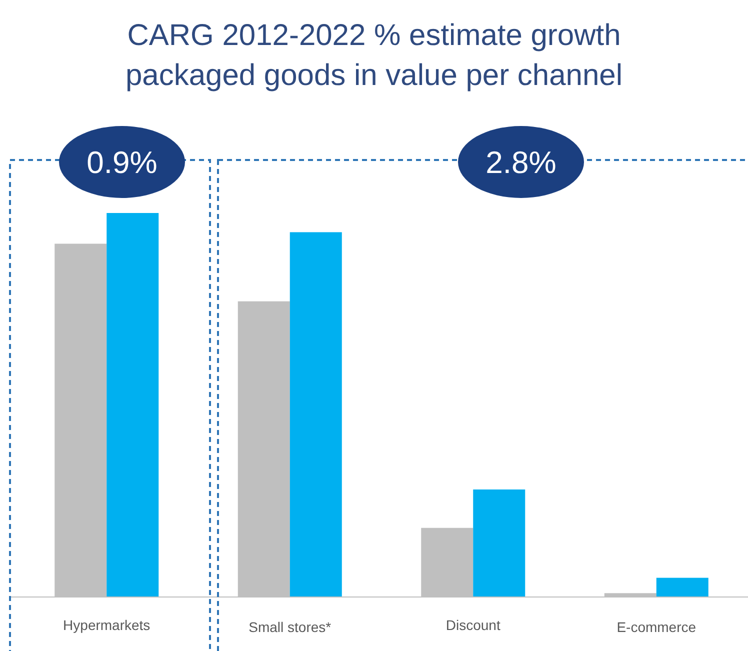  Describe the element at coordinates (374, 55) in the screenshot. I see `chart-title: CARG 2012-2022 % estimate growth packaged goods in value per channel` at that location.